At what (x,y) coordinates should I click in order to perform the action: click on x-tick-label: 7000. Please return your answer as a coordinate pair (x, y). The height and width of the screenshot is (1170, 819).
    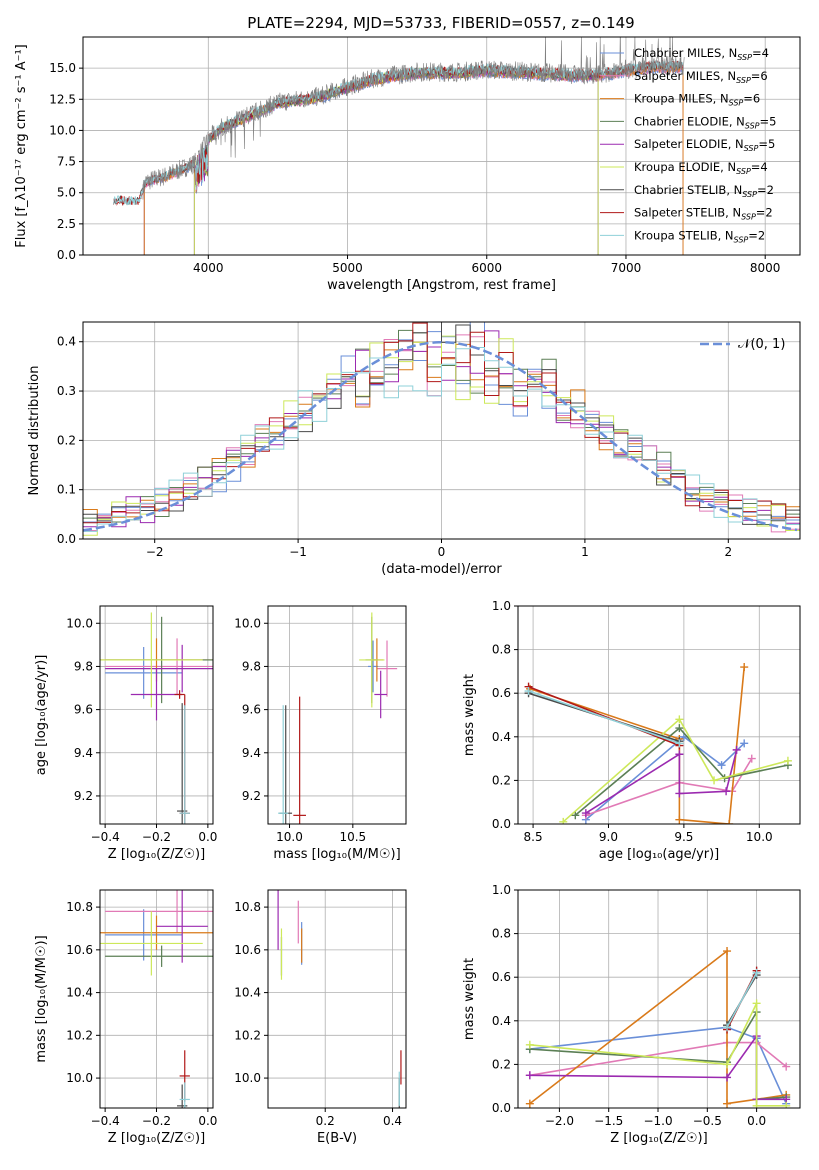
    Looking at the image, I should click on (626, 268).